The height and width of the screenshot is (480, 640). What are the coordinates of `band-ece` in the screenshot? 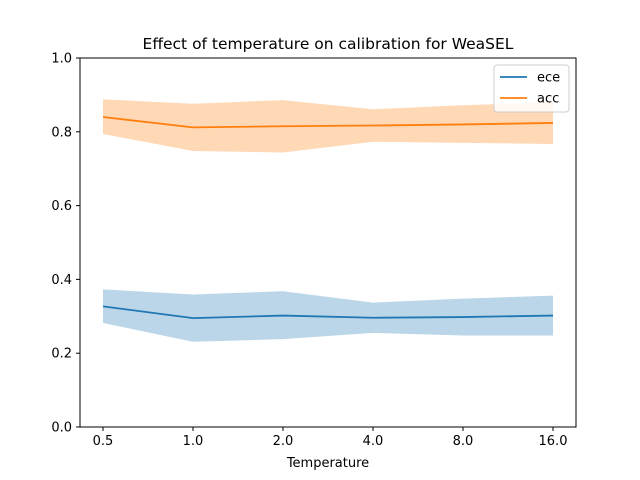 It's located at (328, 315).